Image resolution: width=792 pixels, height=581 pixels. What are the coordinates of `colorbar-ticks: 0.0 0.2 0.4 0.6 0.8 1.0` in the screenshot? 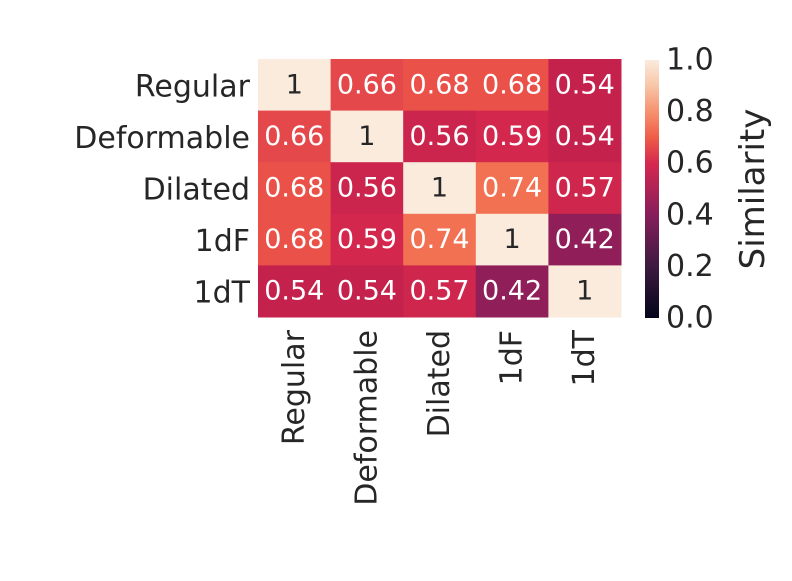 It's located at (690, 189).